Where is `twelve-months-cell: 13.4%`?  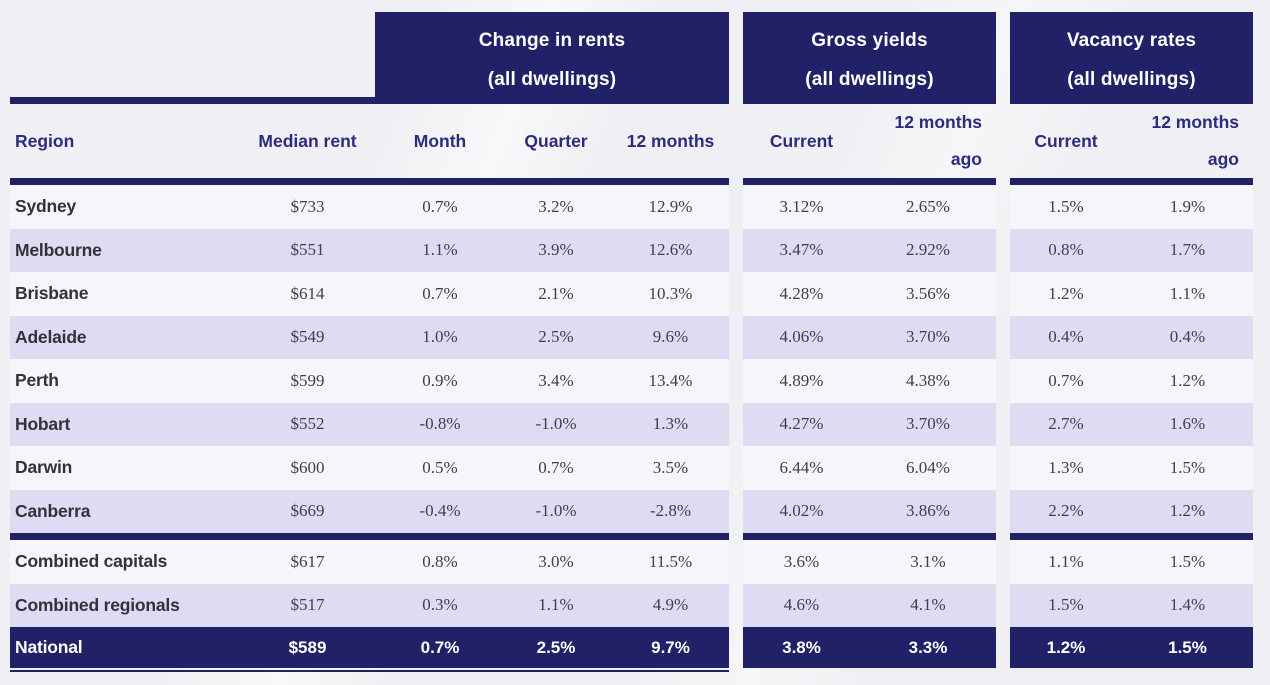 twelve-months-cell: 13.4% is located at coordinates (670, 380).